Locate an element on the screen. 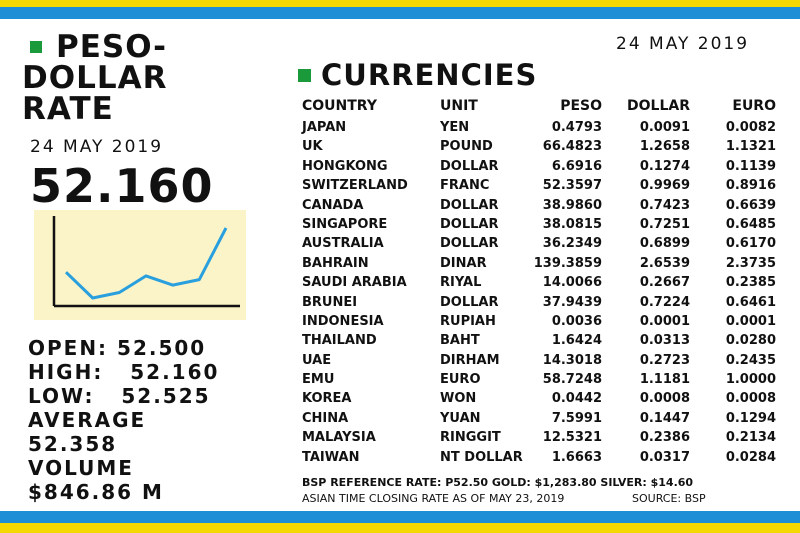  cell-country: UAE is located at coordinates (317, 360).